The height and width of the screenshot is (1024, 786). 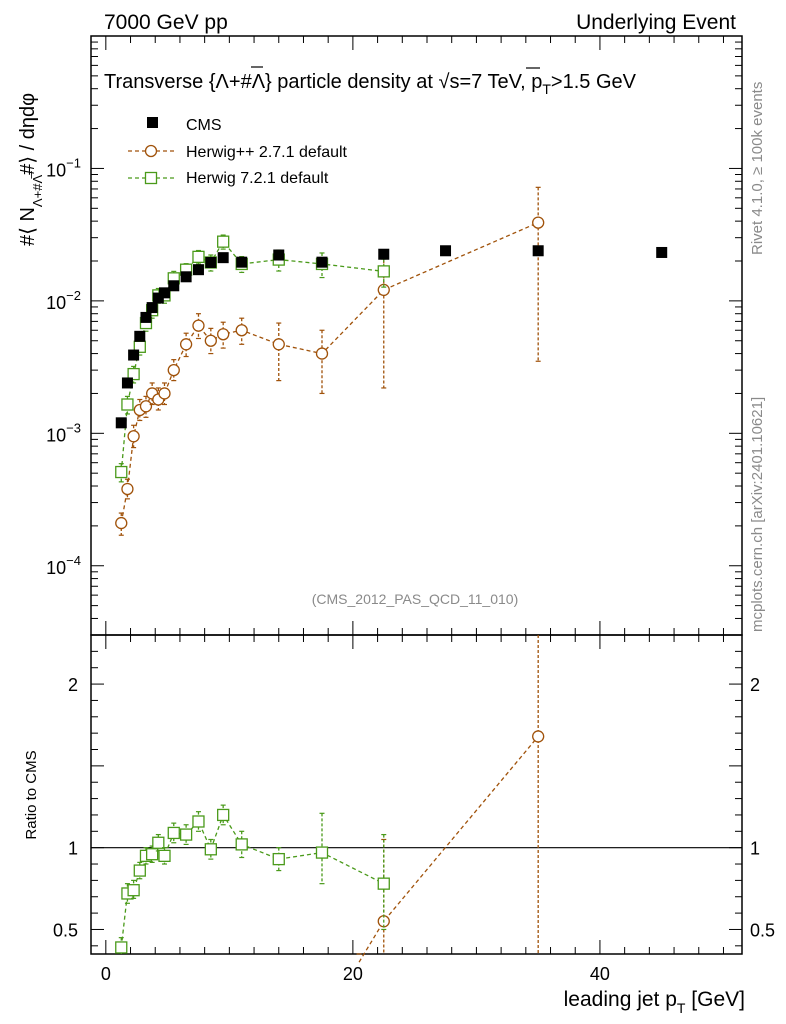 What do you see at coordinates (448, 849) in the screenshot?
I see `herwigpp-ratio-line` at bounding box center [448, 849].